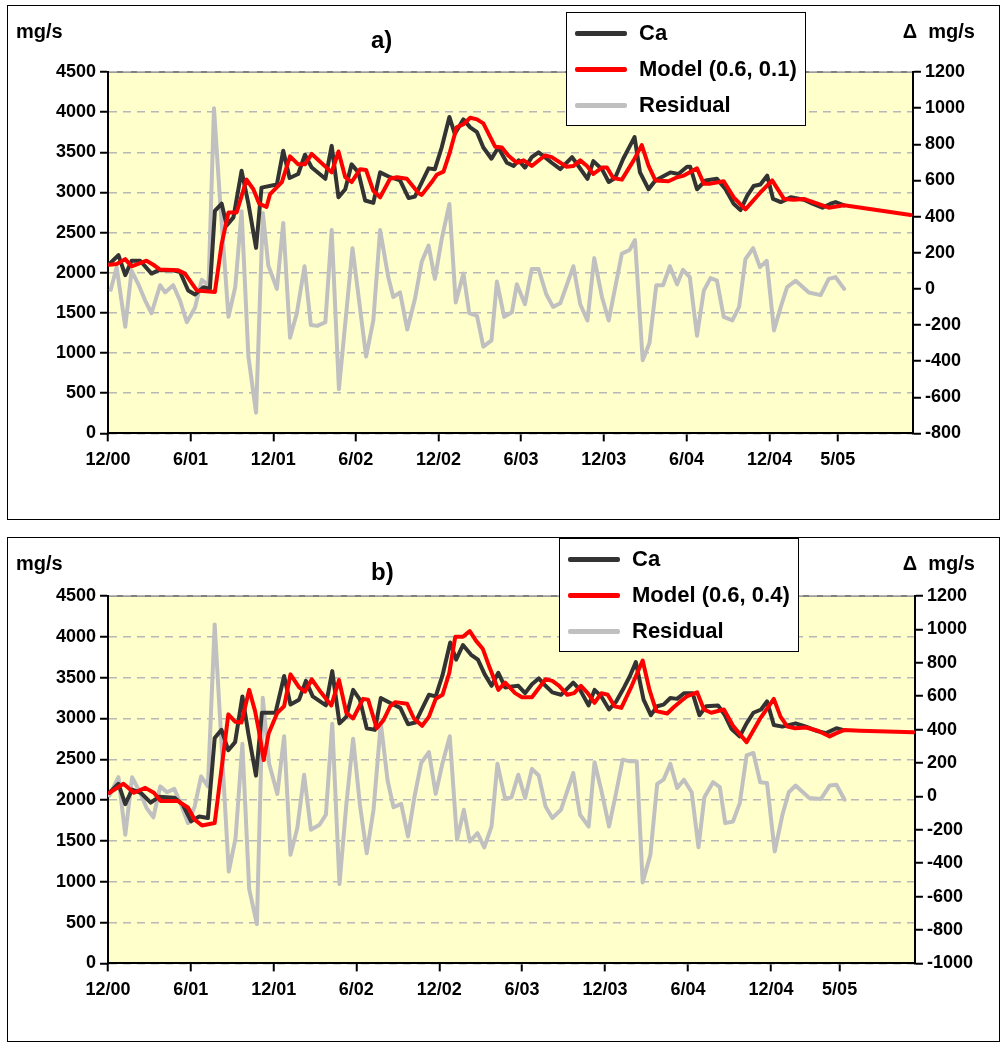 Image resolution: width=1001 pixels, height=1043 pixels. Describe the element at coordinates (382, 572) in the screenshot. I see `chart-title: b)` at that location.